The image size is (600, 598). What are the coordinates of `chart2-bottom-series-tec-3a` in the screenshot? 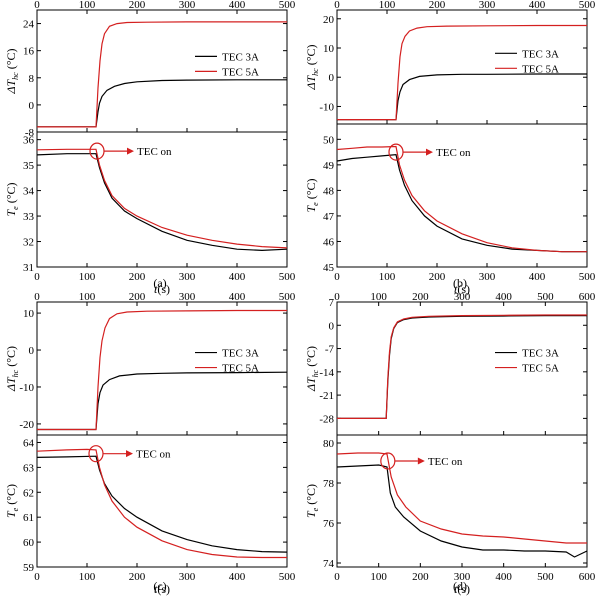 It's located at (461, 203).